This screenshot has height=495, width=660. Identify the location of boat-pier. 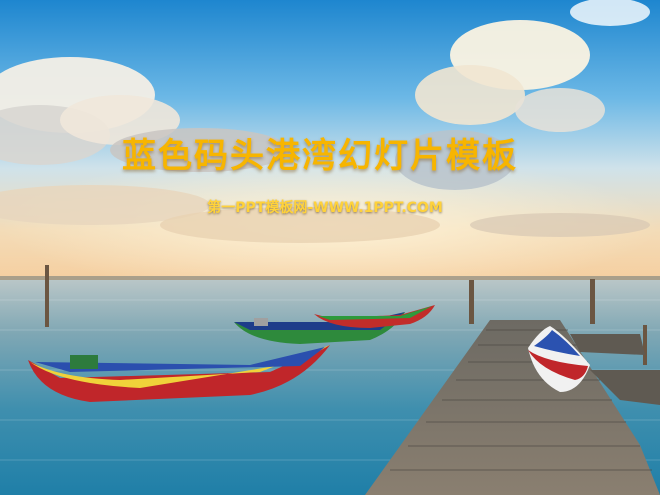
(559, 359).